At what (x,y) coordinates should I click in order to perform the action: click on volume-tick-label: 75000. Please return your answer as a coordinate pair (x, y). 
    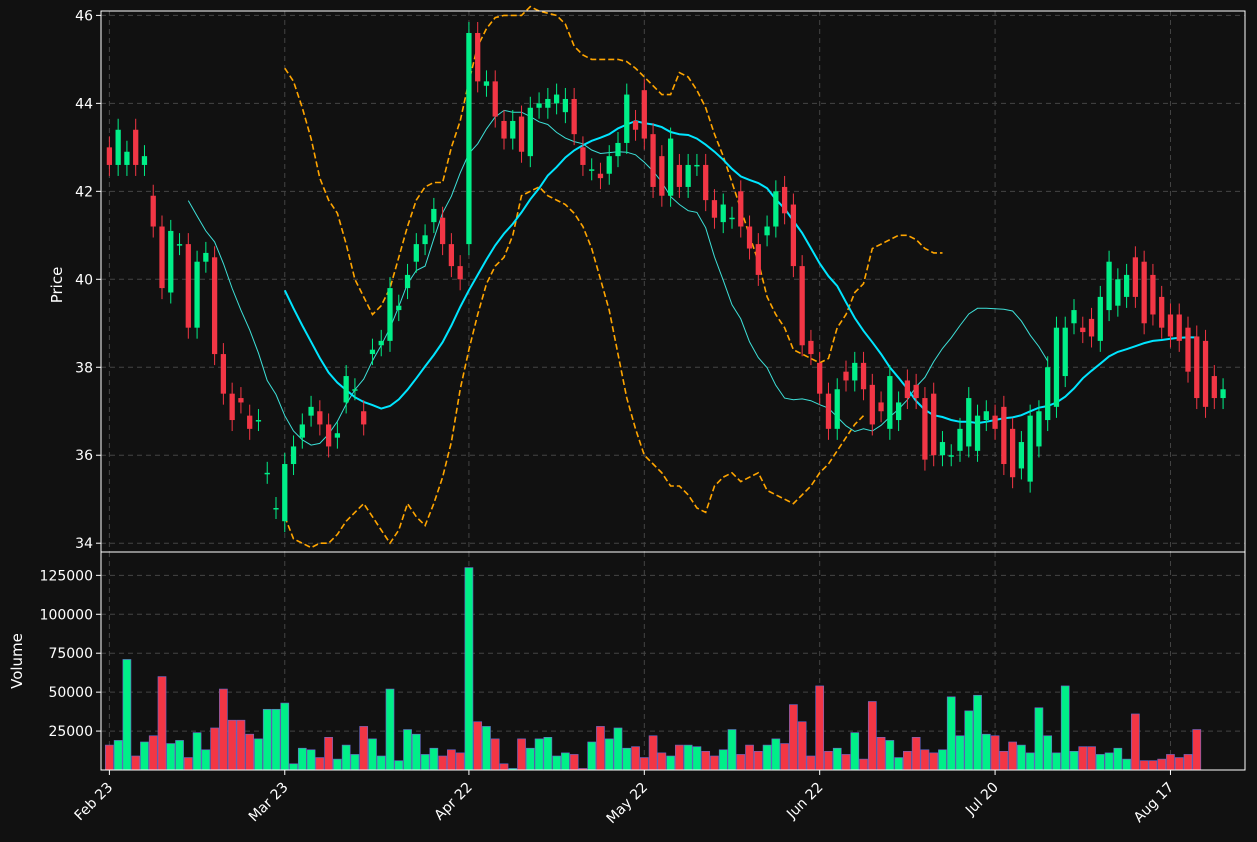
    Looking at the image, I should click on (70, 654).